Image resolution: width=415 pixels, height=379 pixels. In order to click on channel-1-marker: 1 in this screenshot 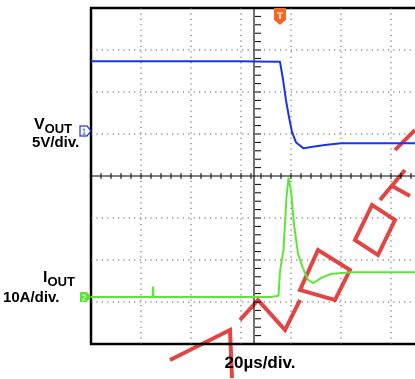, I will do `click(85, 131)`.